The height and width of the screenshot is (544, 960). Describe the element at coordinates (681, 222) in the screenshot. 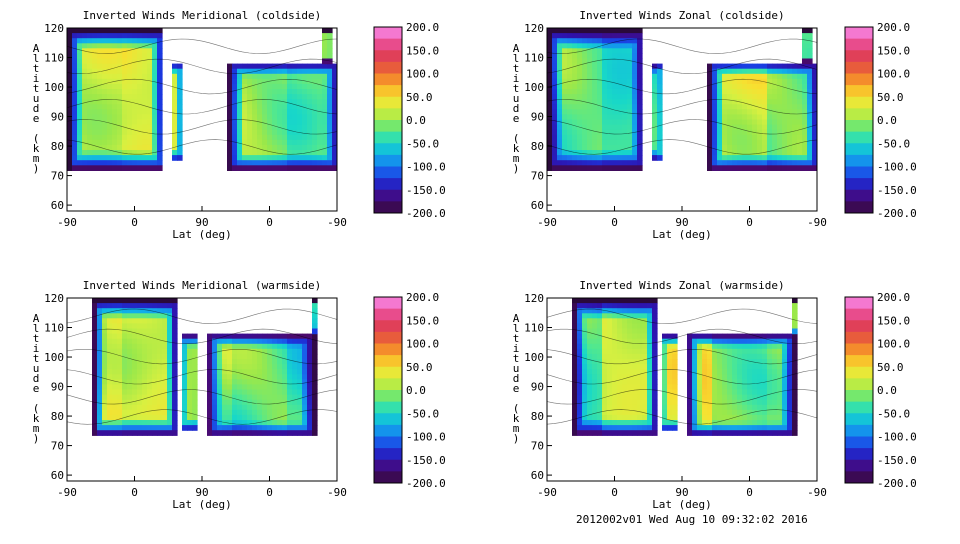

I see `x-tick-label: 90` at that location.